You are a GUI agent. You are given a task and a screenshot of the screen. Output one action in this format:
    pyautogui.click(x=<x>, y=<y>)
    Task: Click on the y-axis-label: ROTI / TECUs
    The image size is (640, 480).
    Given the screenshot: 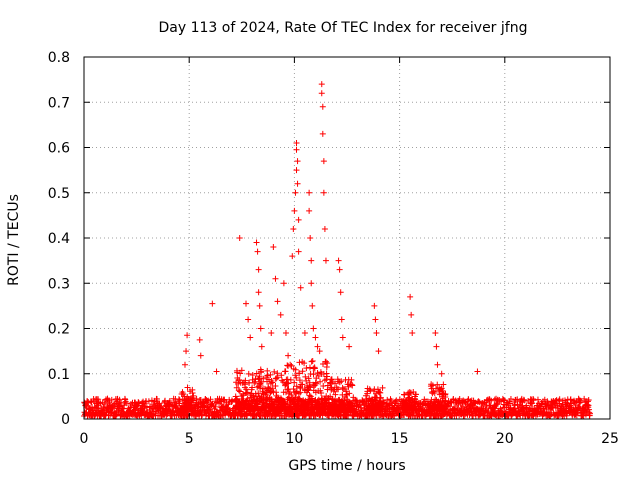 What is the action you would take?
    pyautogui.click(x=14, y=240)
    